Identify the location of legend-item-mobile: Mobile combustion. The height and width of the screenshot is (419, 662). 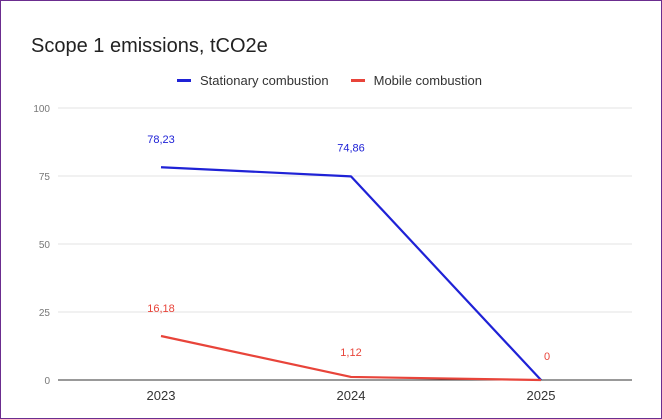
(416, 80).